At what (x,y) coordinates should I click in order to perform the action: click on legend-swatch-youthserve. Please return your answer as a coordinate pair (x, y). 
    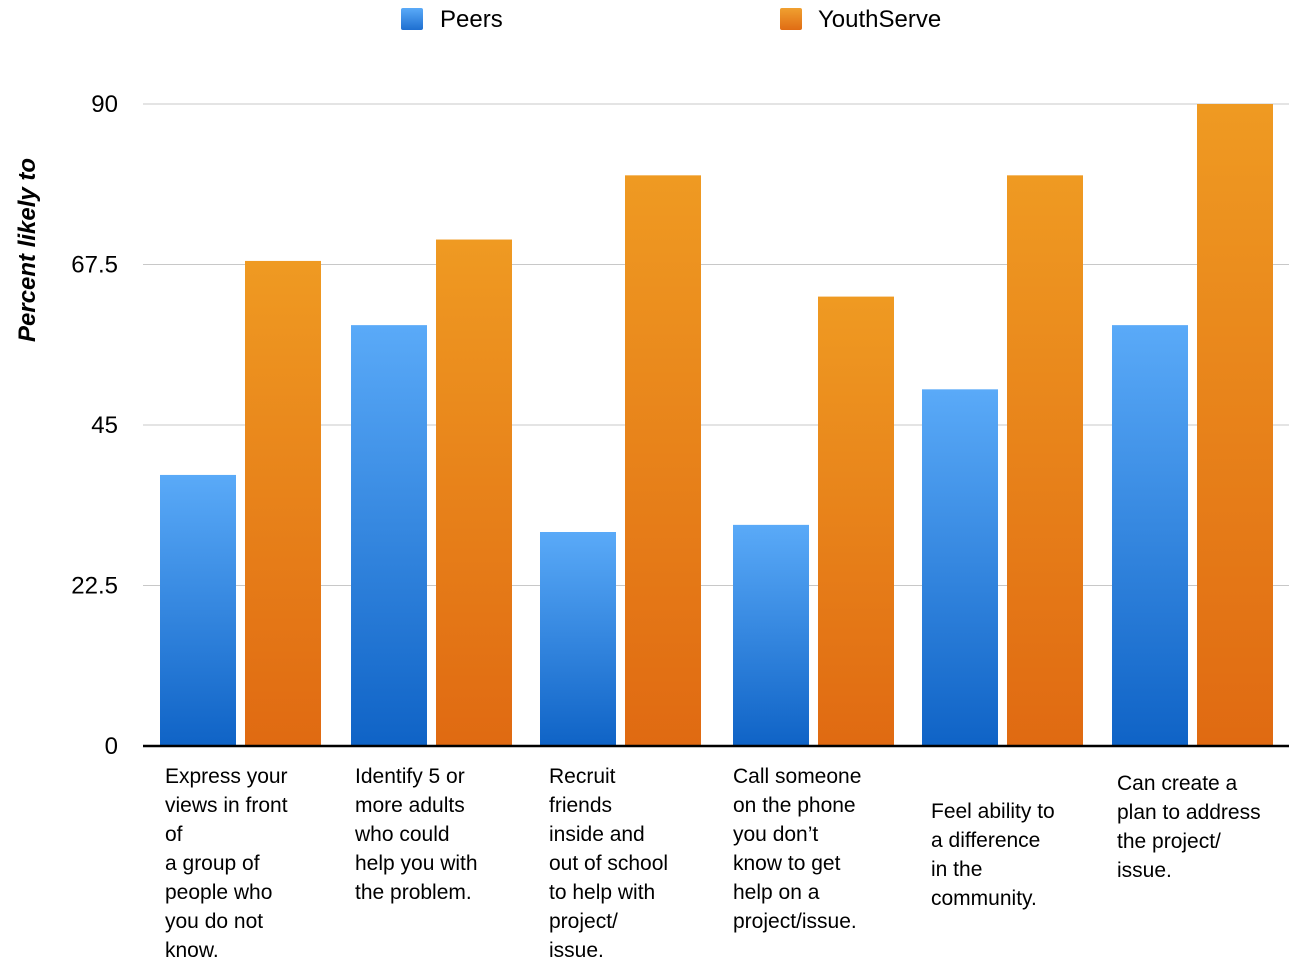
    Looking at the image, I should click on (791, 19).